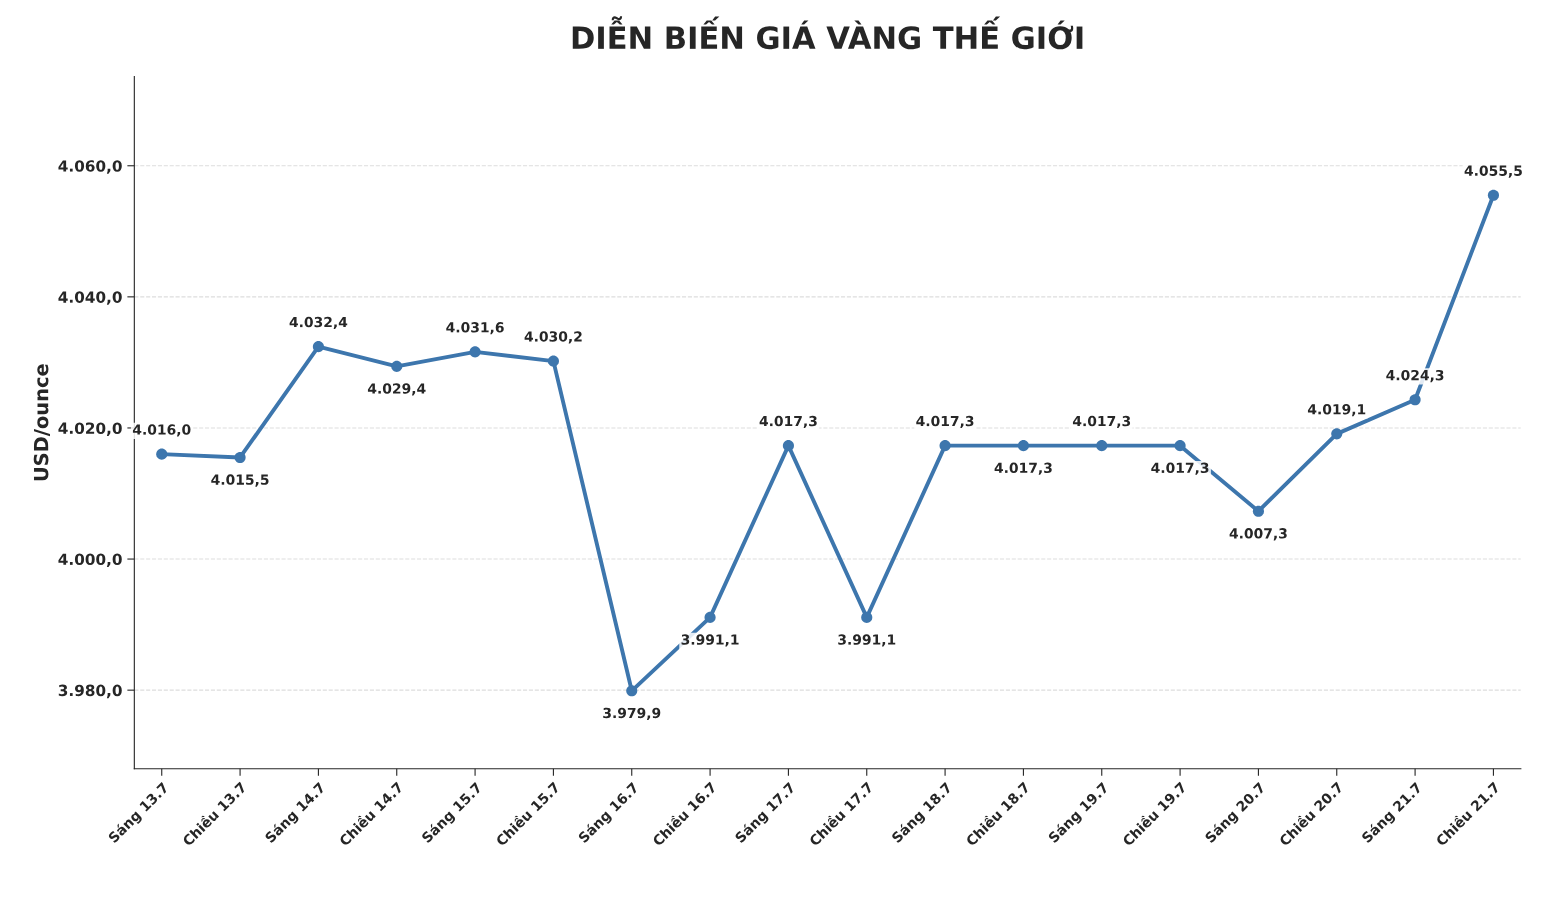  What do you see at coordinates (1258, 534) in the screenshot?
I see `data-label: 4.007,3` at bounding box center [1258, 534].